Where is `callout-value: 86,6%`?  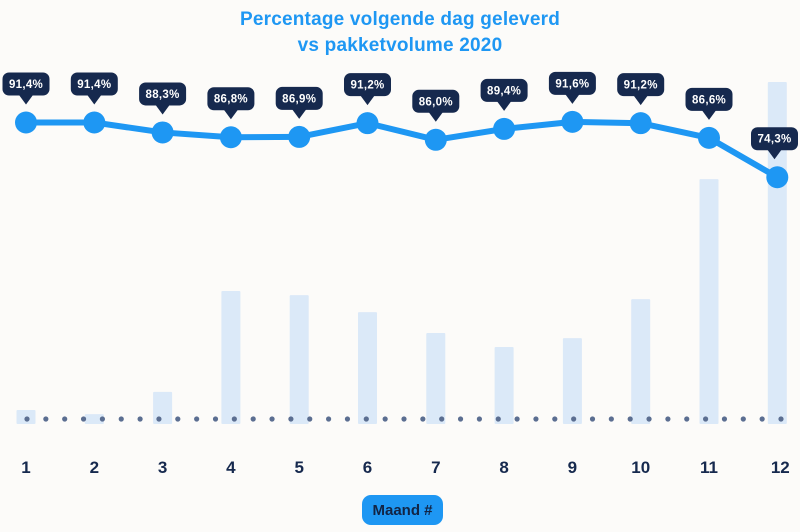
callout-value: 86,6% is located at coordinates (709, 100).